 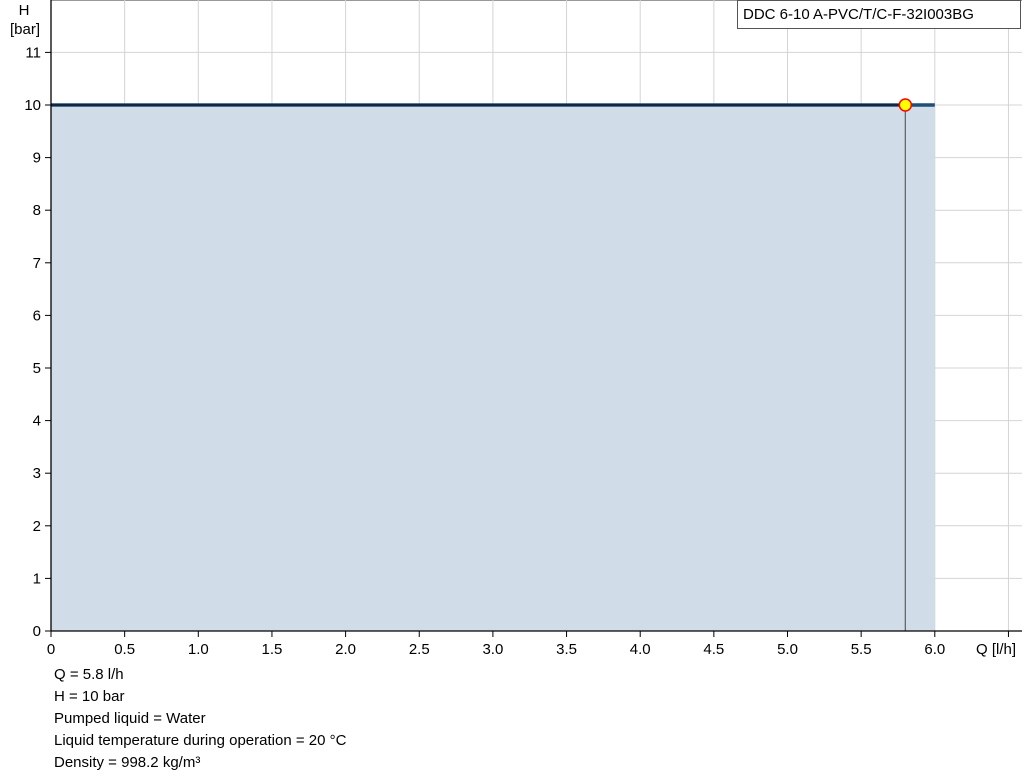 I want to click on y-tick-label: 0, so click(x=37, y=631).